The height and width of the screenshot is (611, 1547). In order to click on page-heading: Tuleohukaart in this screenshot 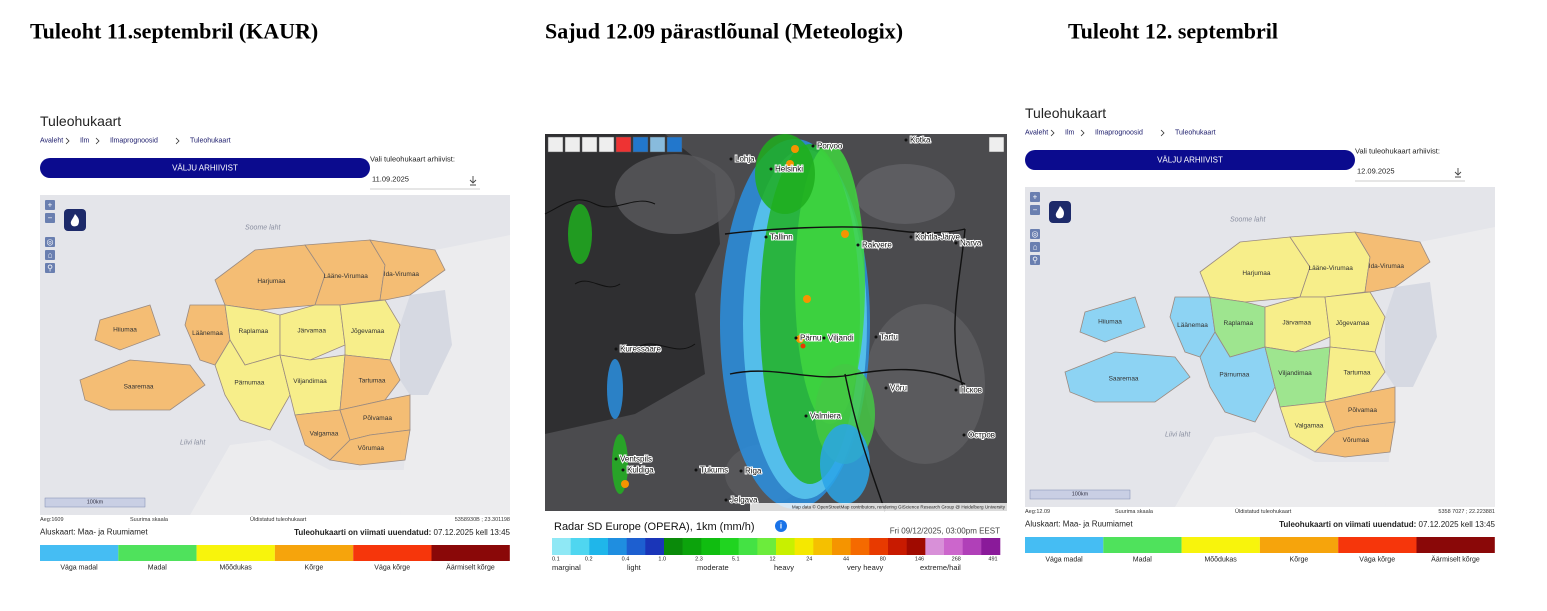, I will do `click(80, 121)`.